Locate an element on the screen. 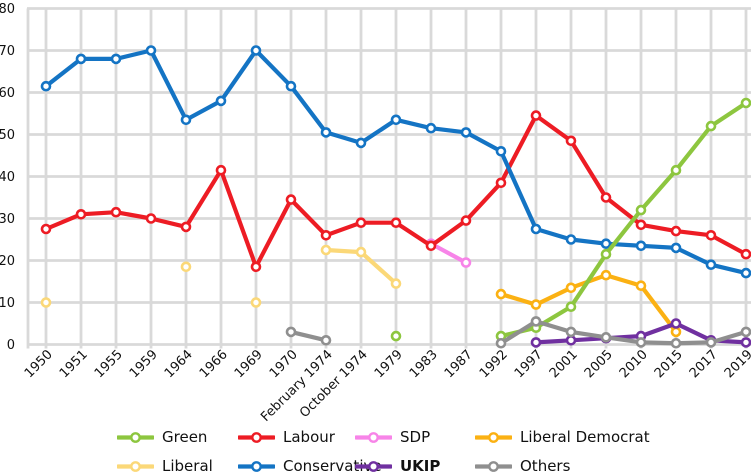 This screenshot has width=751, height=476. legend-item-conservative: Conservative is located at coordinates (310, 466).